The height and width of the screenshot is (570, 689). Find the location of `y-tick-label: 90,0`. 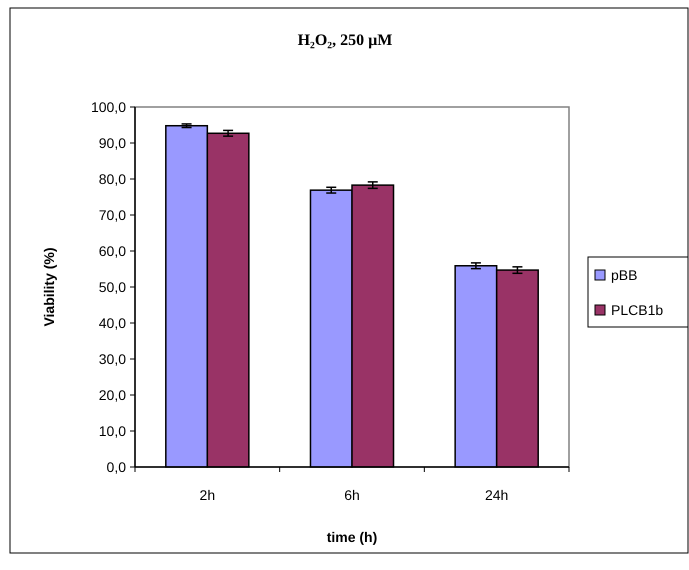

y-tick-label: 90,0 is located at coordinates (112, 142).